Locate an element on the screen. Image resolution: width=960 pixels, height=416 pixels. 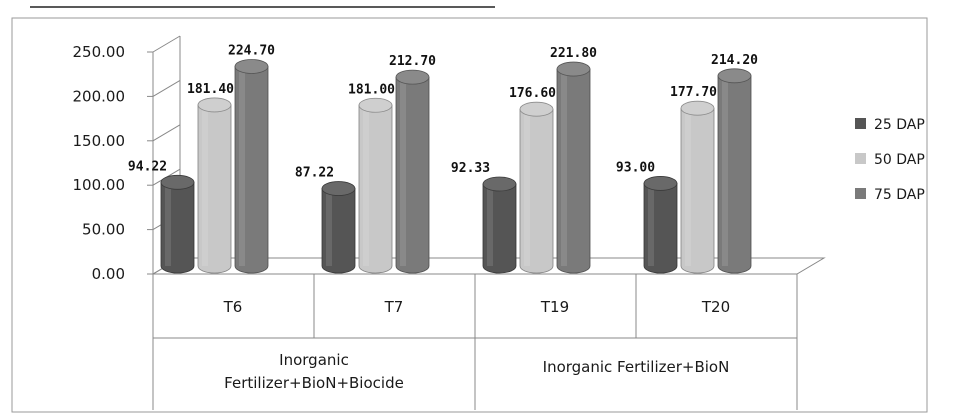
legend-label: 50 DAP is located at coordinates (899, 160).